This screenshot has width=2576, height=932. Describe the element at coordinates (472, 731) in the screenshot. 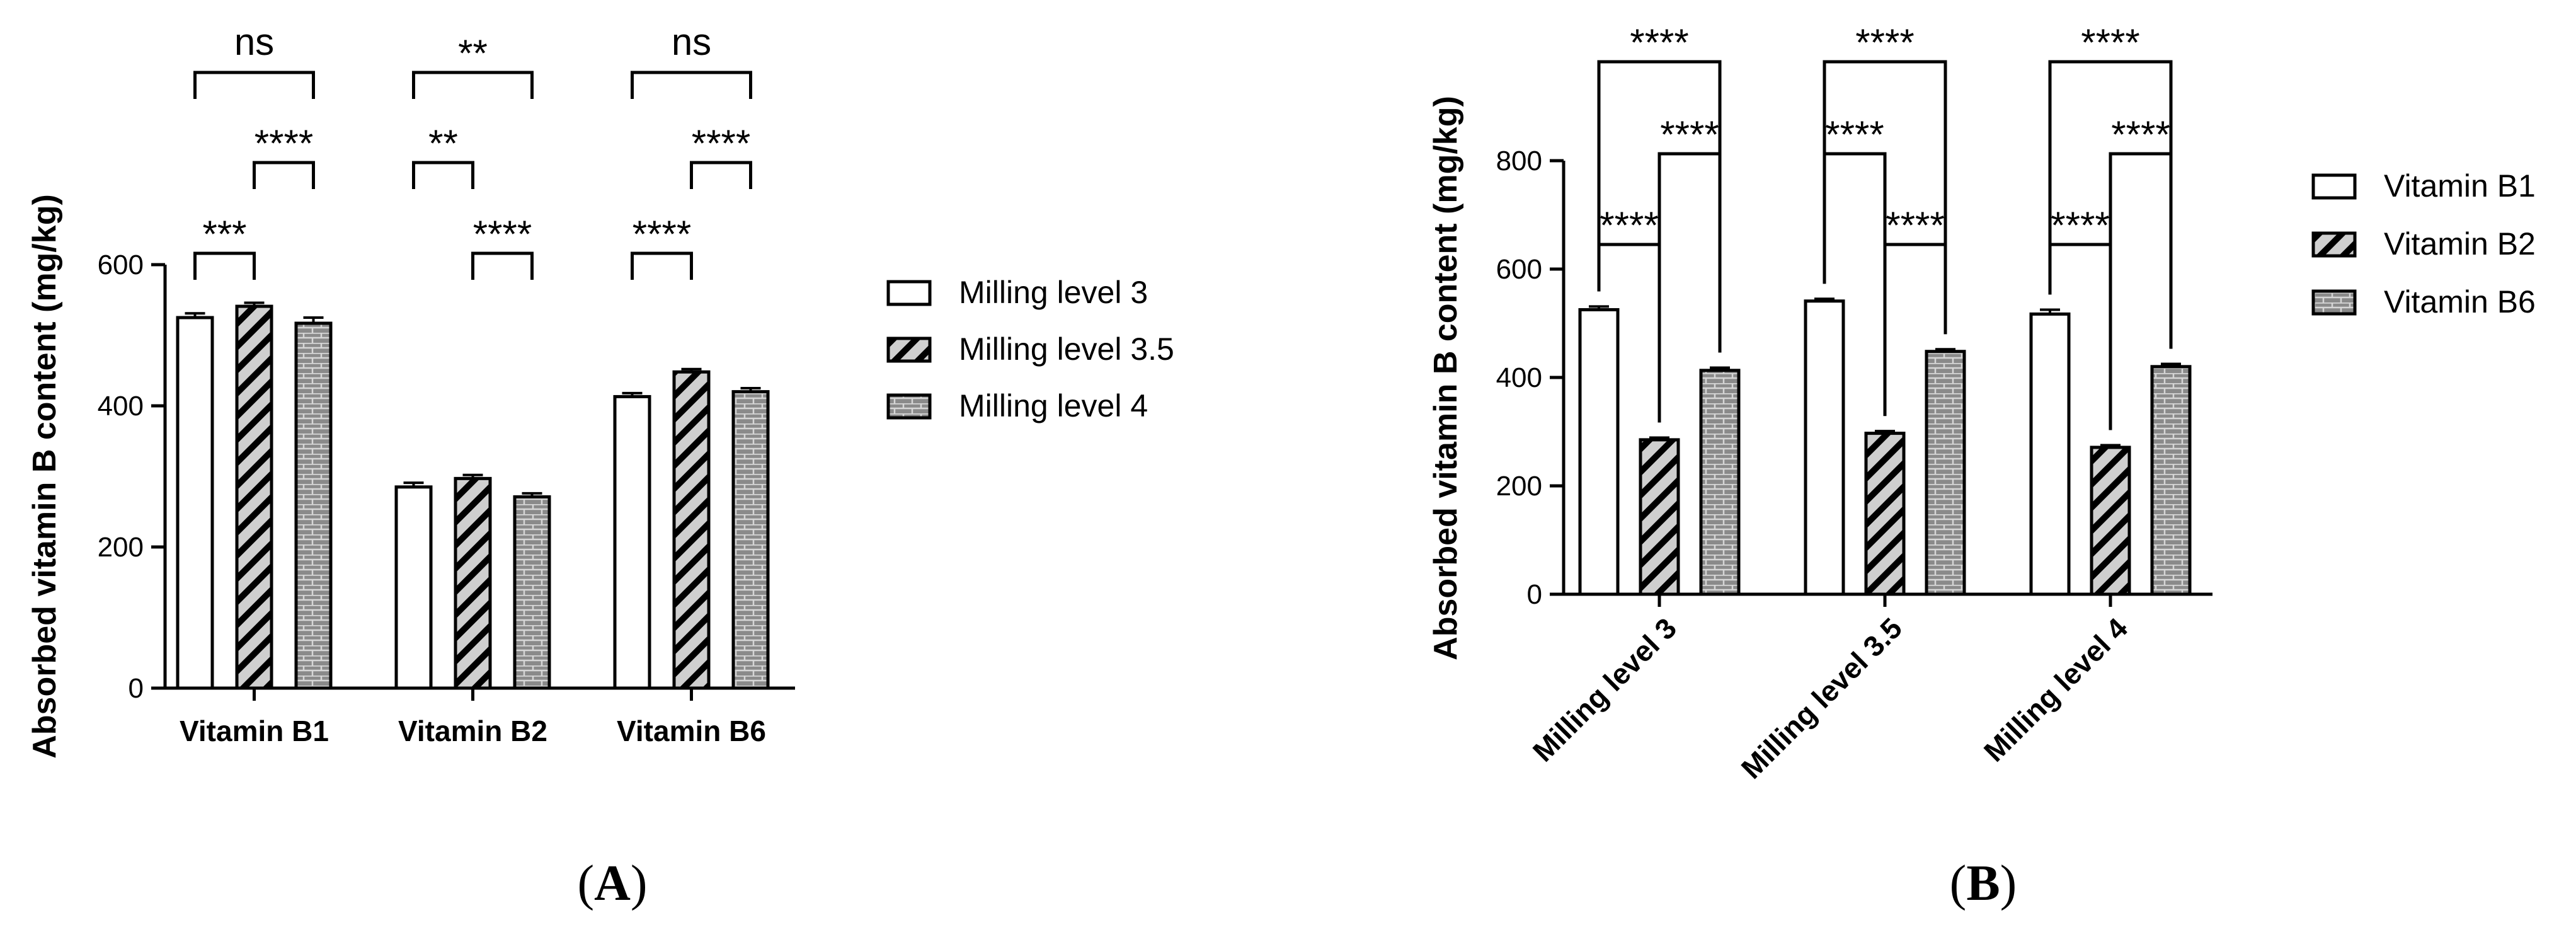

I see `panel-a-x-tick-label: Vitamin B2` at that location.